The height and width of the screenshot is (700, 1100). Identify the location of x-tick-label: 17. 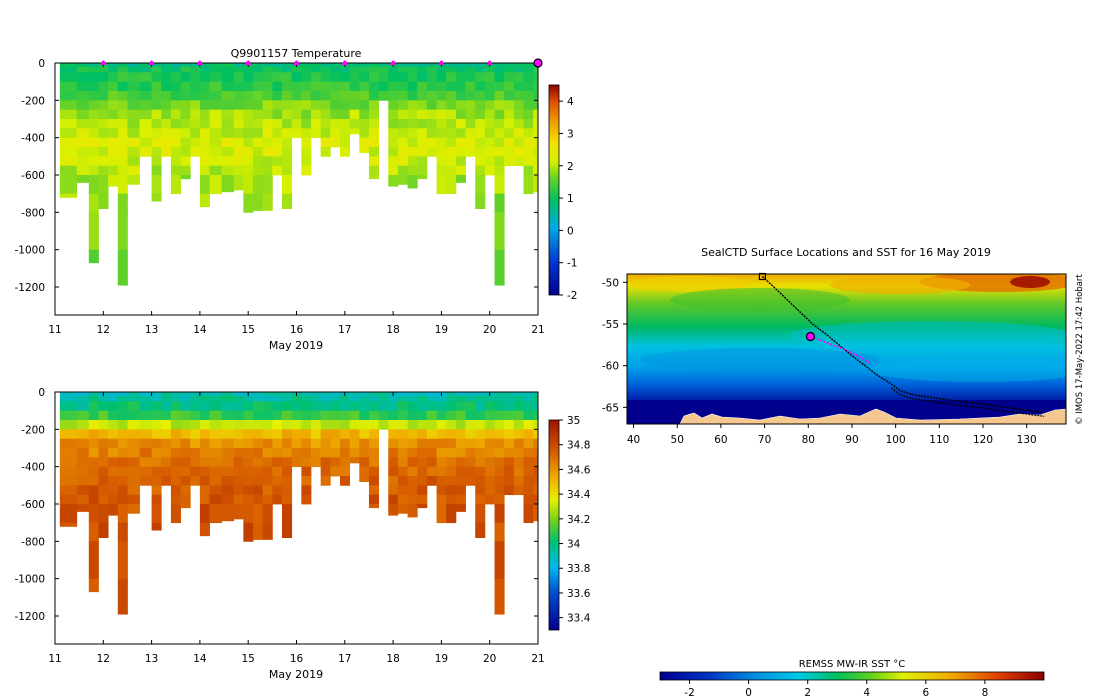
(344, 330).